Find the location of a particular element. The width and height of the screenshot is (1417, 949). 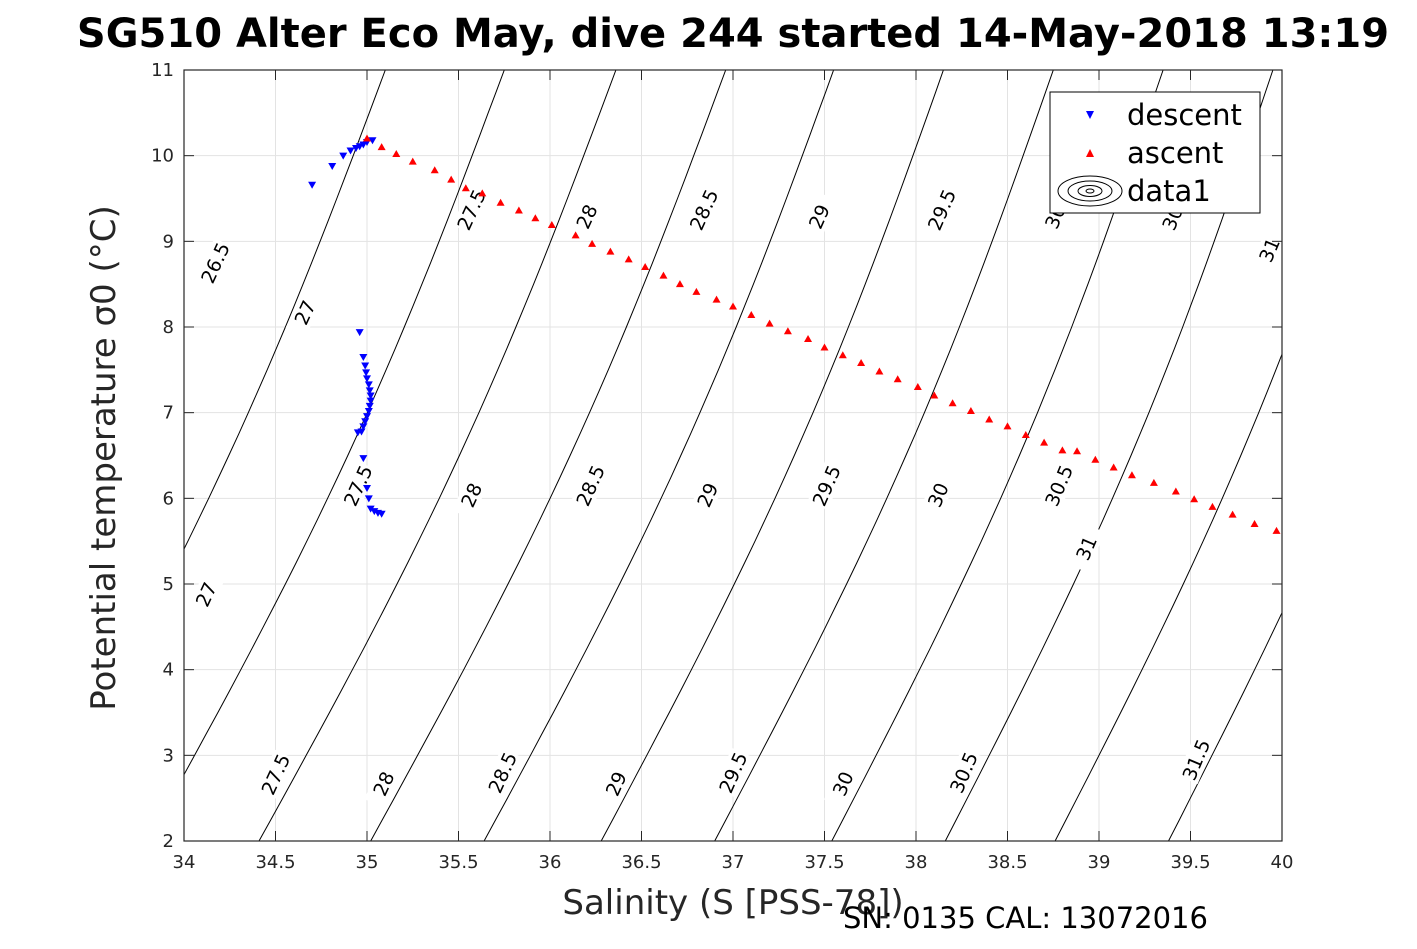

legend-label-descent: descent is located at coordinates (1184, 115).